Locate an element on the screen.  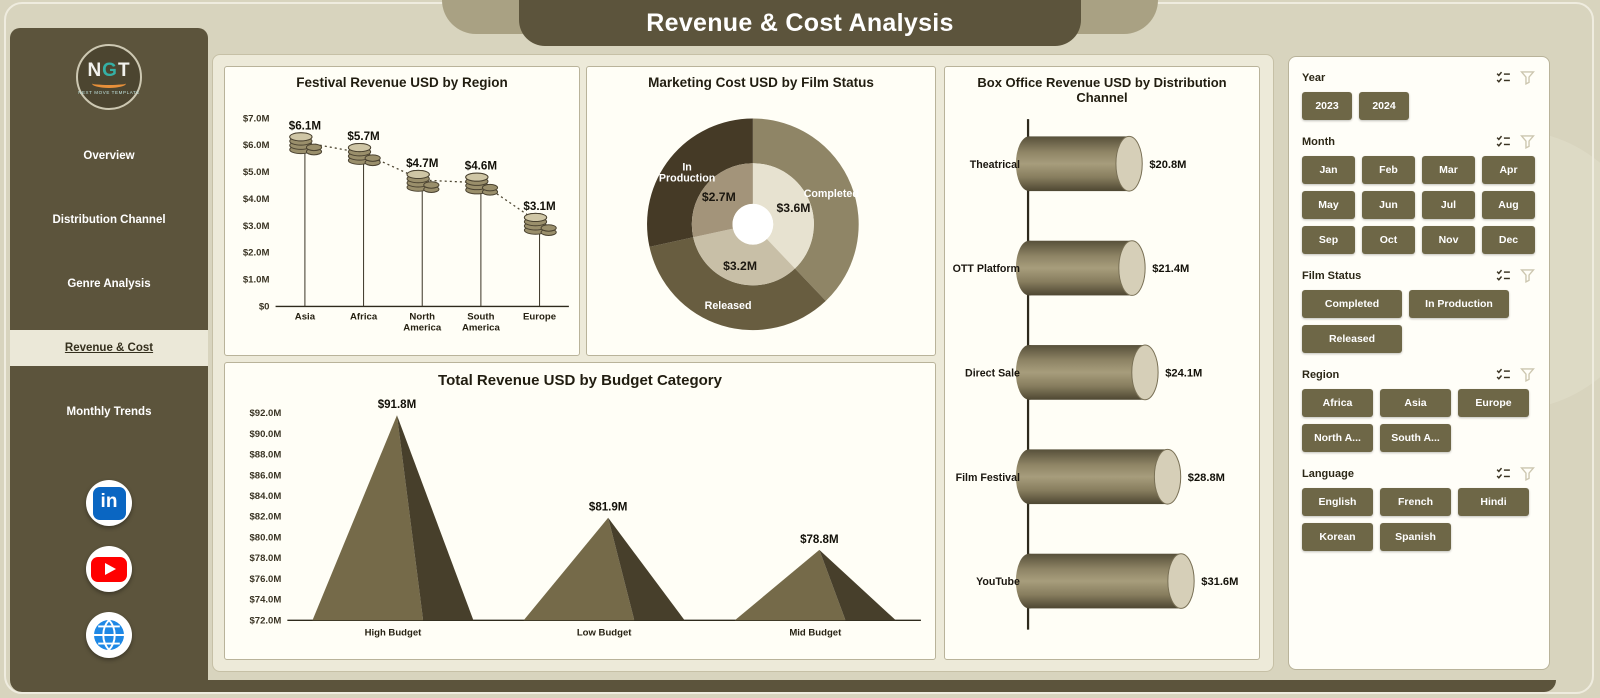
filter-option-apr: Apr is located at coordinates (1508, 170).